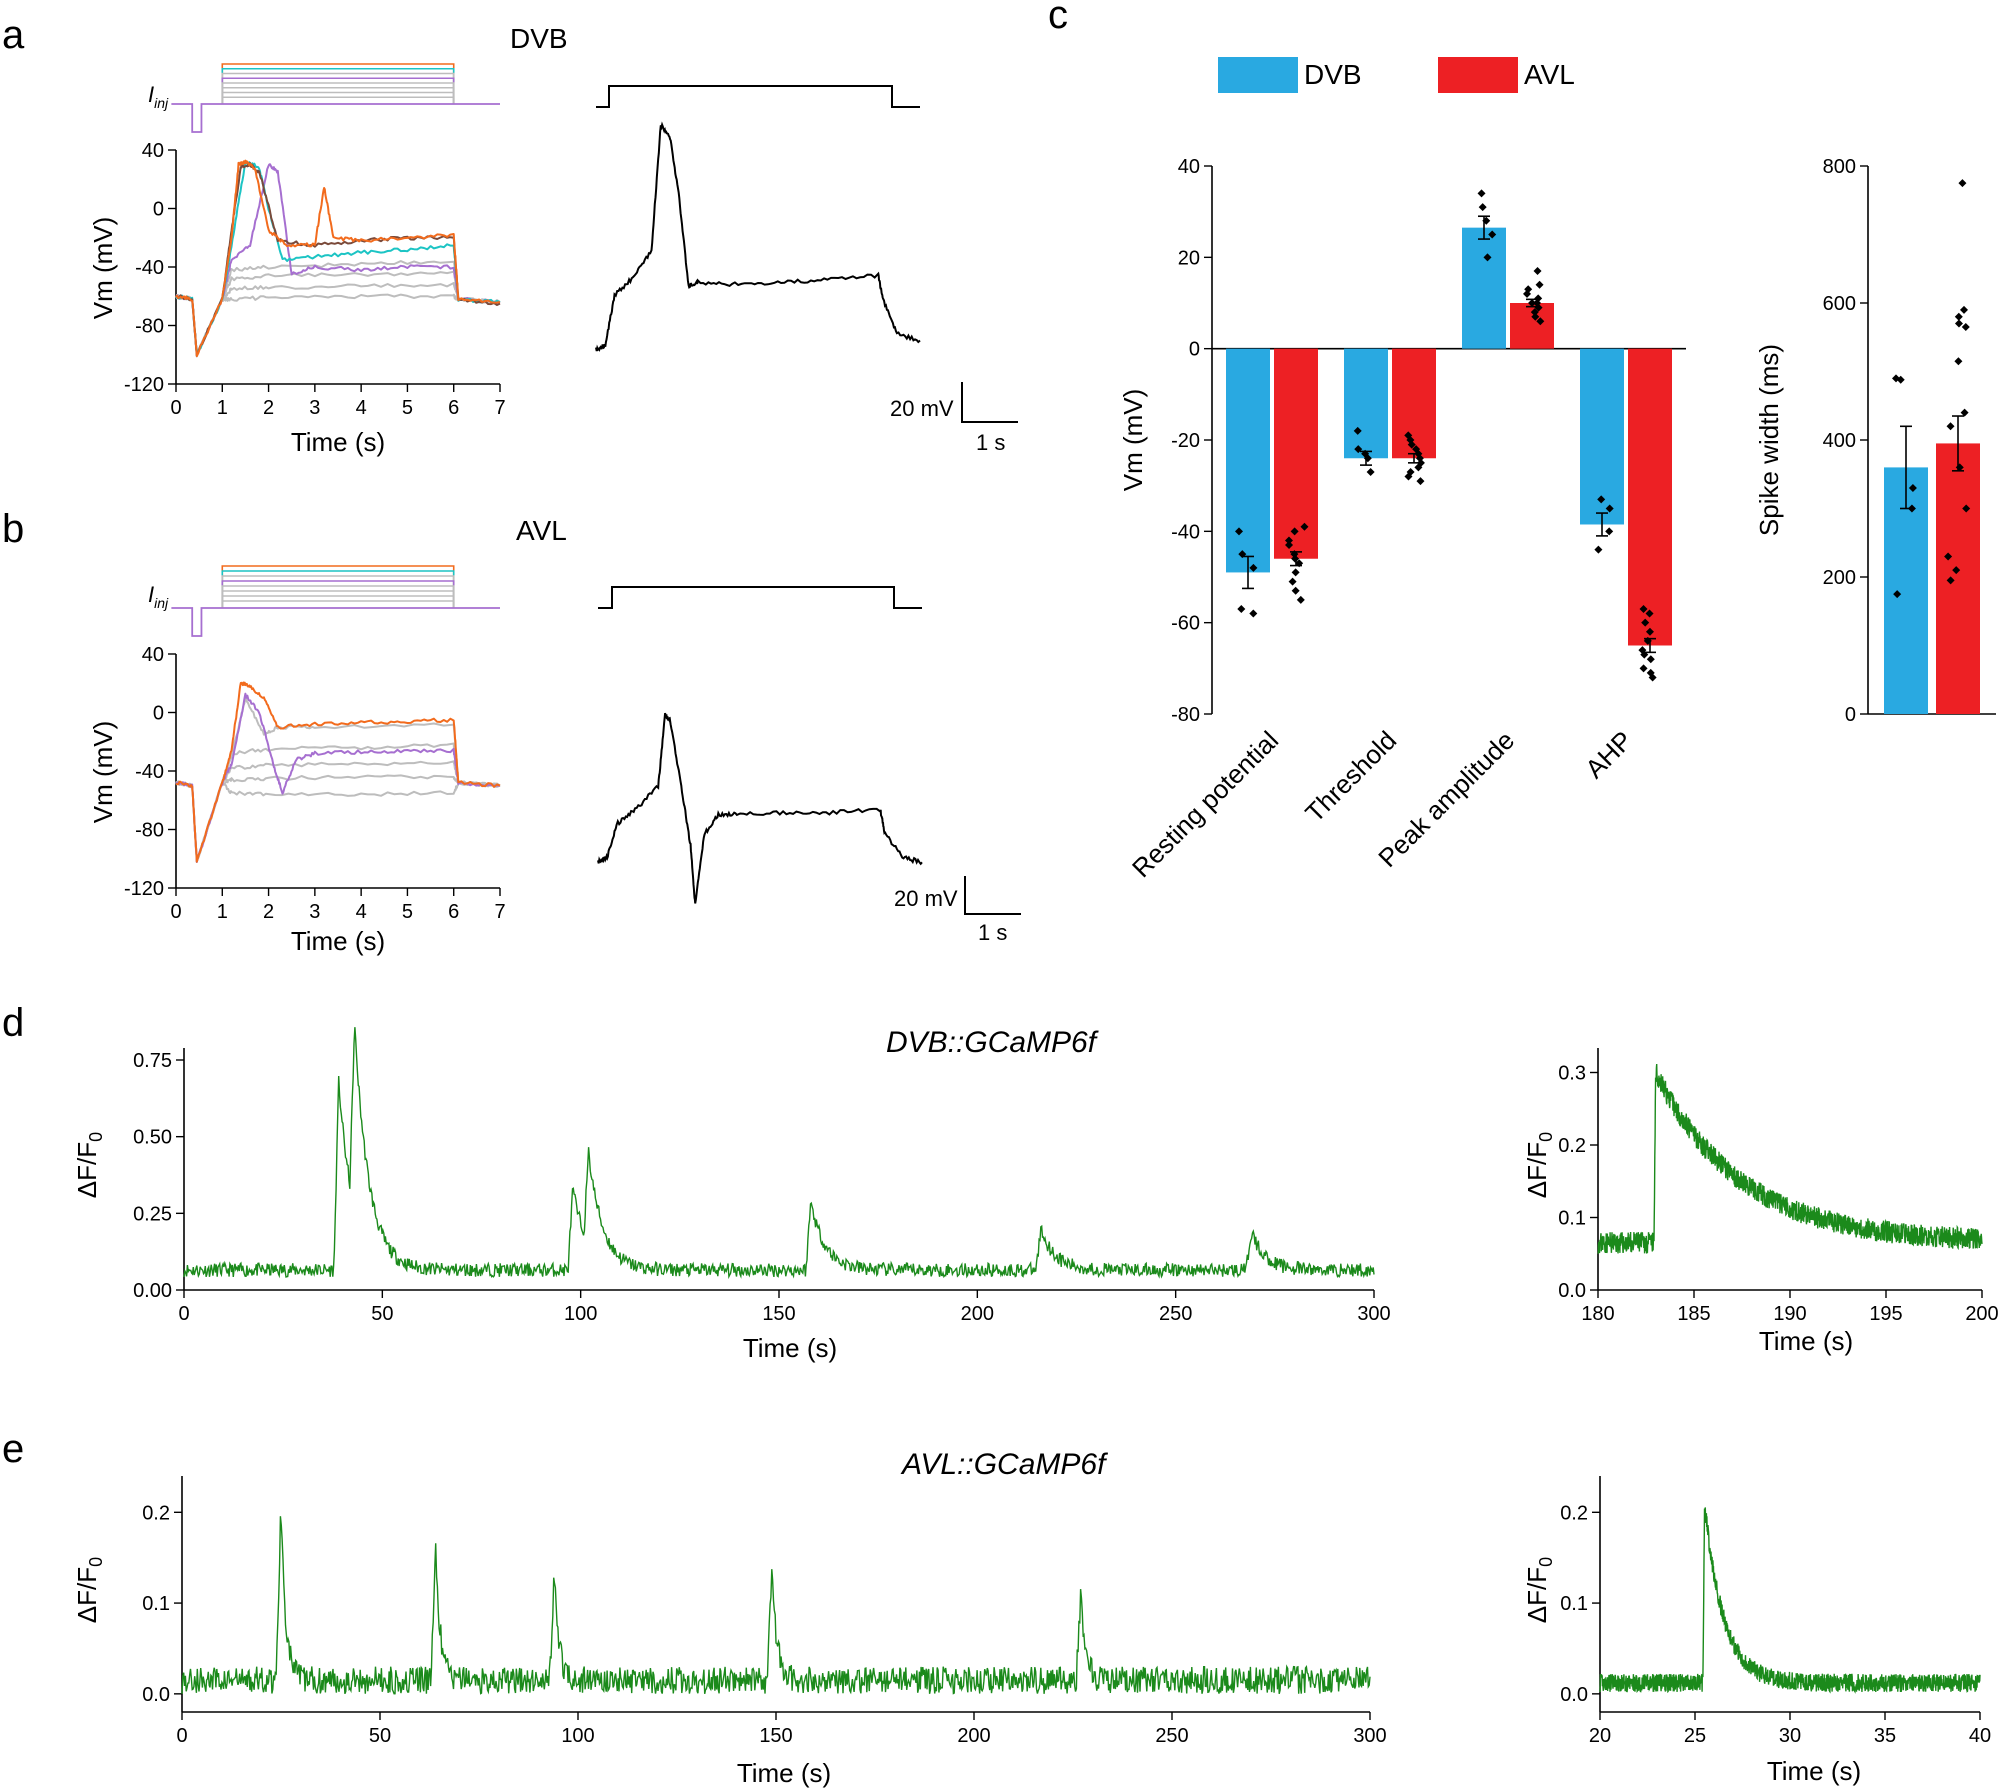 The height and width of the screenshot is (1788, 1998). What do you see at coordinates (181, 1736) in the screenshot?
I see `panel-e-xtick-label: 0` at bounding box center [181, 1736].